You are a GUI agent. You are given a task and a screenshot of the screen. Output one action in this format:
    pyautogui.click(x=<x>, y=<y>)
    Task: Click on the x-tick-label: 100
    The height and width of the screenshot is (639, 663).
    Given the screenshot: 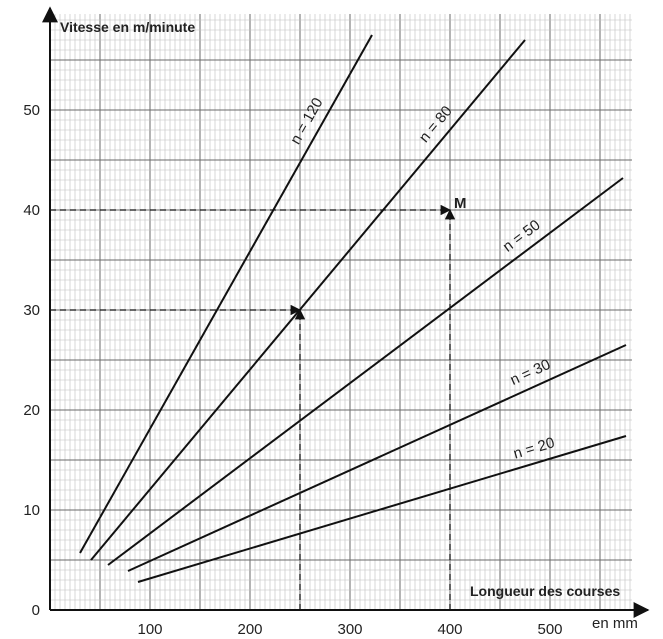 What is the action you would take?
    pyautogui.click(x=149, y=629)
    